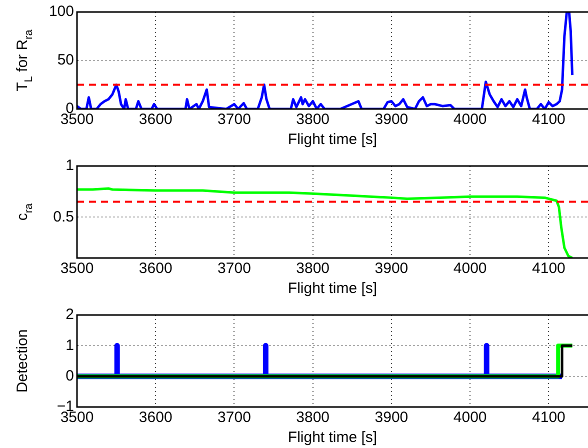 The image size is (588, 448). What do you see at coordinates (65, 60) in the screenshot?
I see `y-tick-label: 50` at bounding box center [65, 60].